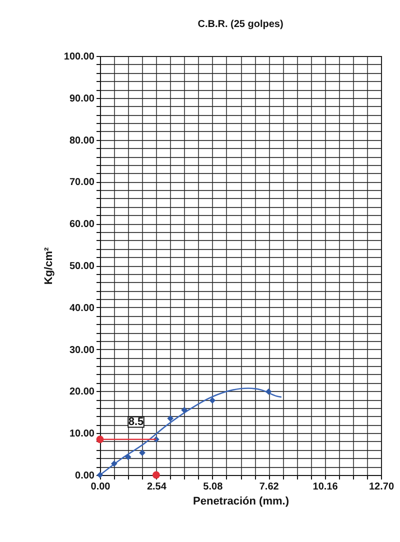 The width and height of the screenshot is (400, 542). I want to click on y-tick-label: 20.00, so click(82, 392).